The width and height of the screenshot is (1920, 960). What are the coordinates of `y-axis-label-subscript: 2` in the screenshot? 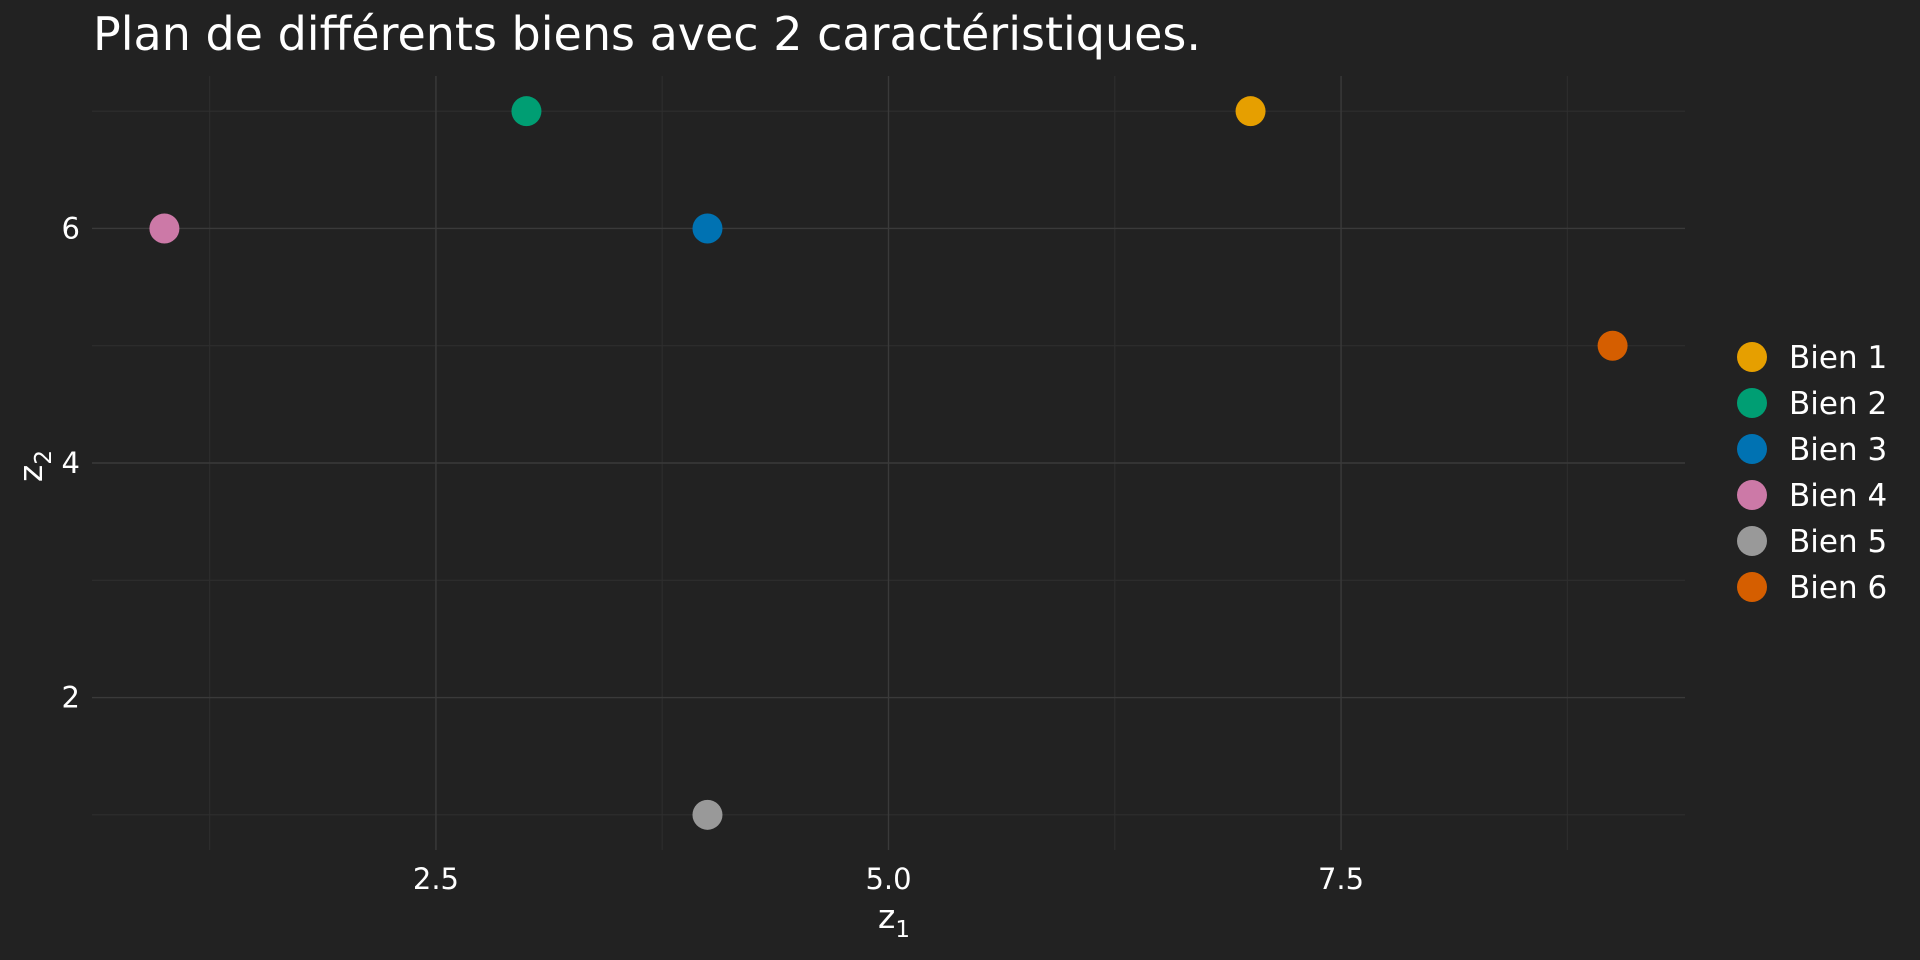 It's located at (44, 457).